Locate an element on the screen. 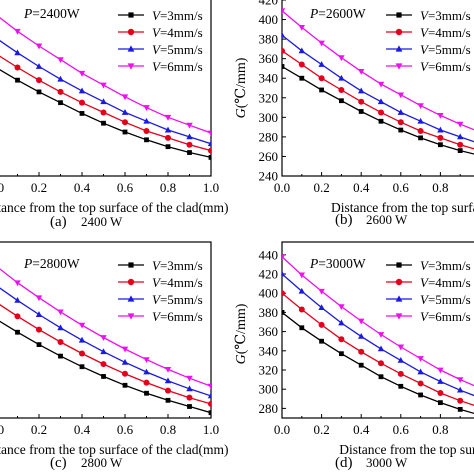 Image resolution: width=474 pixels, height=474 pixels. x-tick-label: 0.6 is located at coordinates (125, 187).